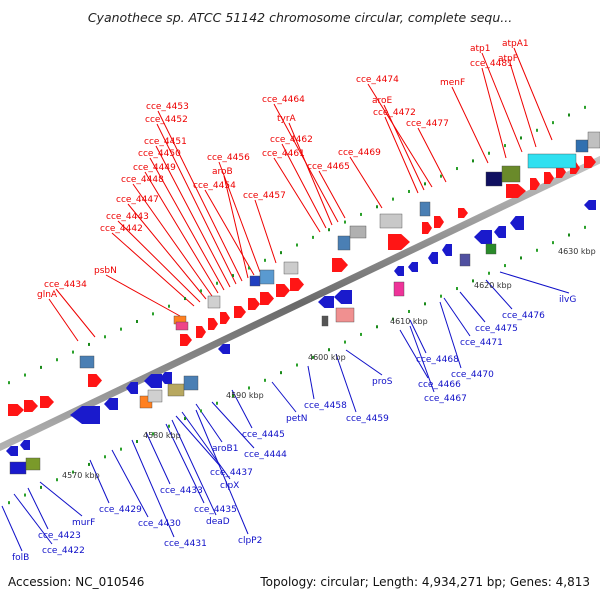 This screenshot has height=600, width=600. Describe the element at coordinates (76, 582) in the screenshot. I see `accession-text: Accession: NC_010546` at that location.